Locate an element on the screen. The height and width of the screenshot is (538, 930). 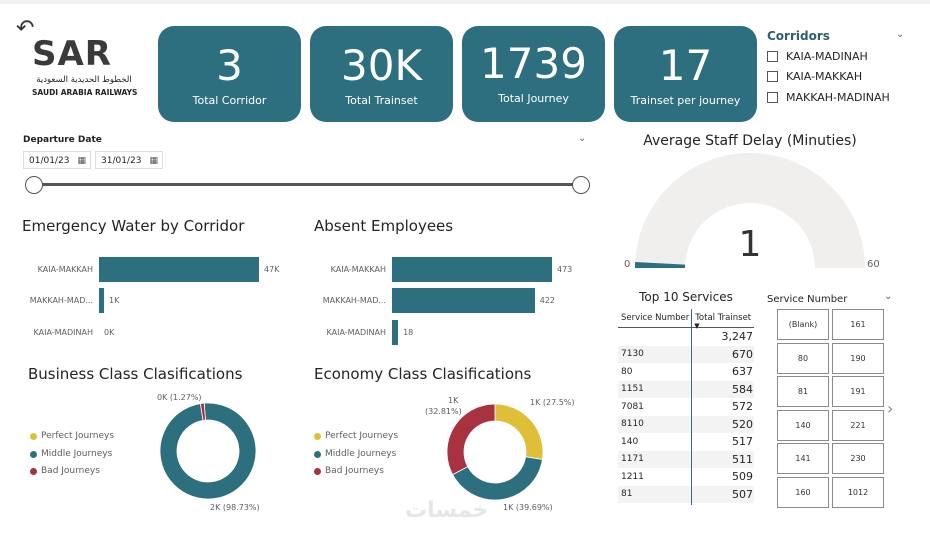
service-number-cell: 81 is located at coordinates (627, 494).